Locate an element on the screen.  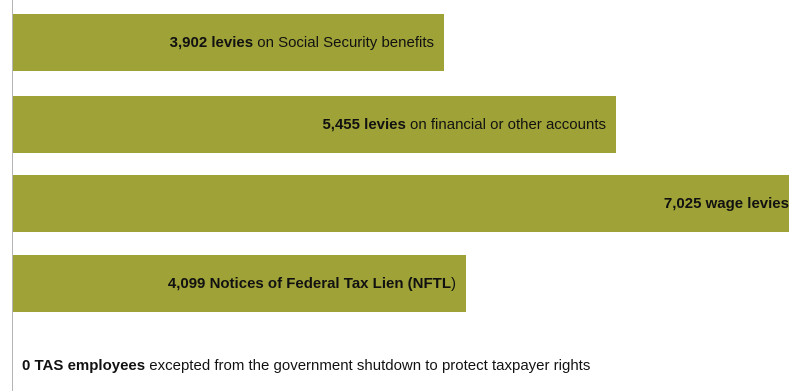
bar-wage-levies: 7,025 wage levies is located at coordinates (401, 203).